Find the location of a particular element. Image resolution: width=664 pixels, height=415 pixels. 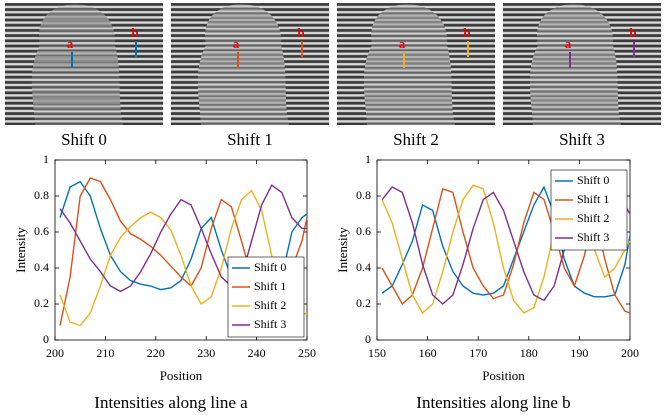

image-caption: Shift 1 is located at coordinates (250, 139).